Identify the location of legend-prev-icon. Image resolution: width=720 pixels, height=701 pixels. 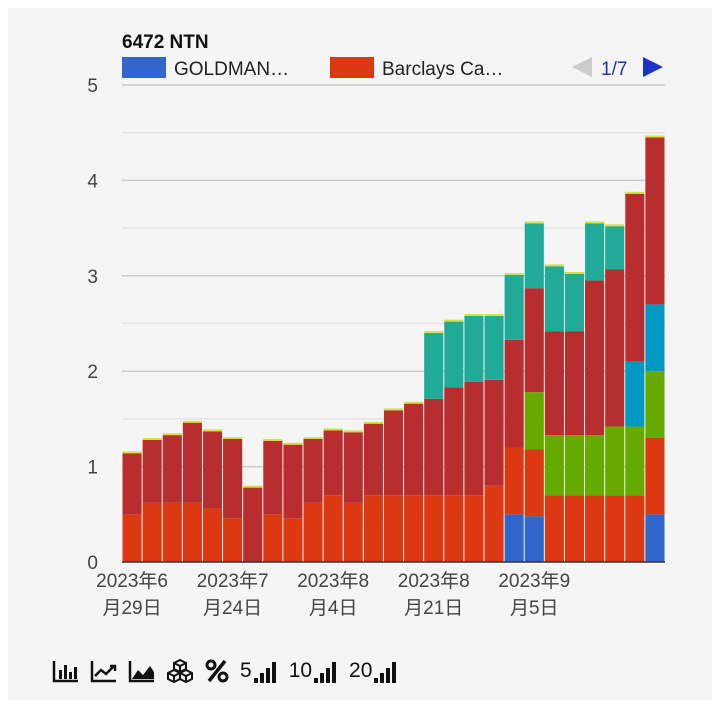
(582, 67).